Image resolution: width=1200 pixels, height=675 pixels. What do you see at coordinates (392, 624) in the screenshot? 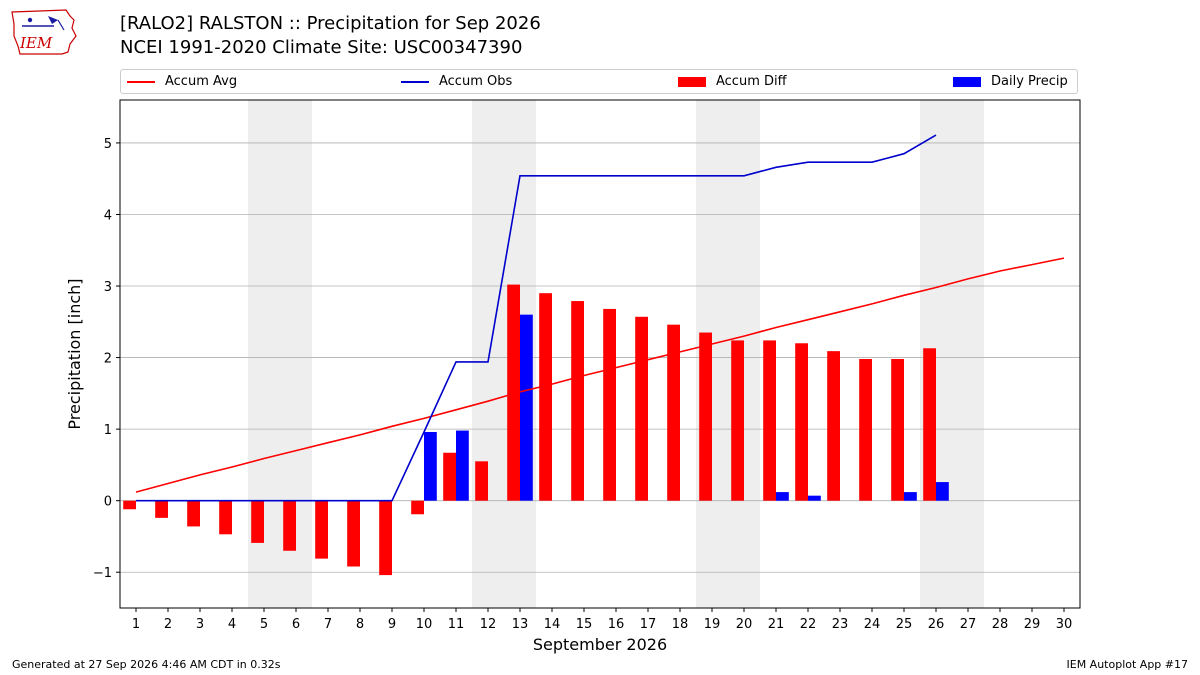
I see `x-tick-label-9: 9` at bounding box center [392, 624].